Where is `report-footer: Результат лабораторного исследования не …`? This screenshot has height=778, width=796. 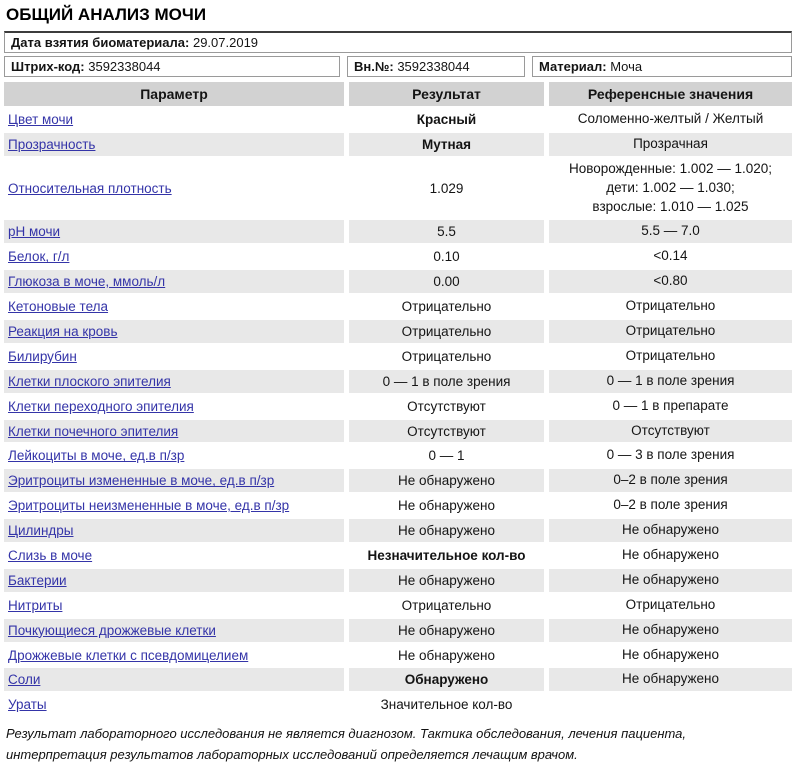 report-footer: Результат лабораторного исследования не … is located at coordinates (398, 745).